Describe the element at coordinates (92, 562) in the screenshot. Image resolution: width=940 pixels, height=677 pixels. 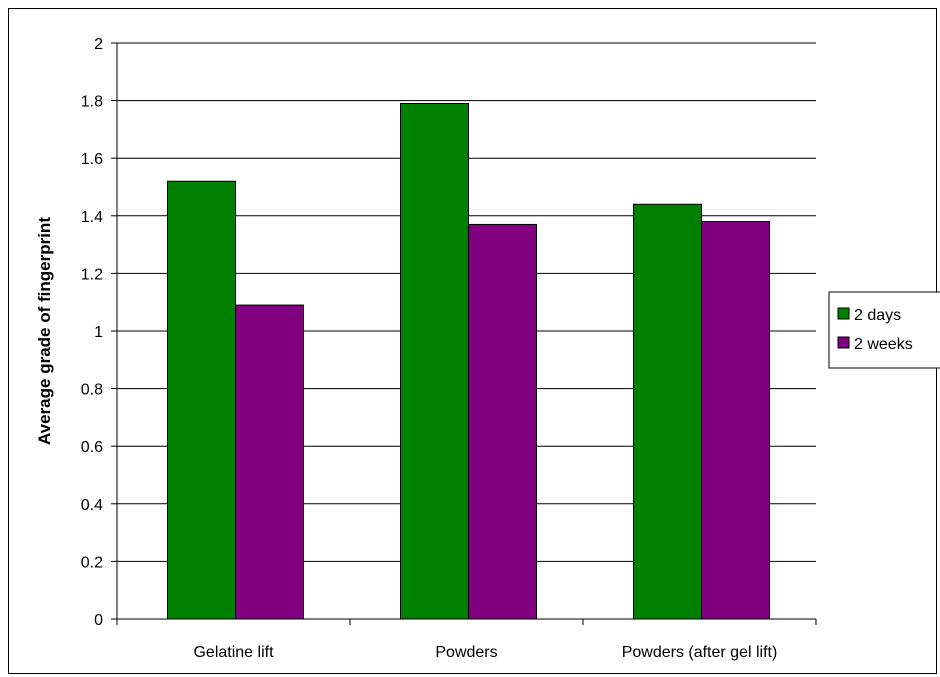
I see `y-tick-label: 0.2` at that location.